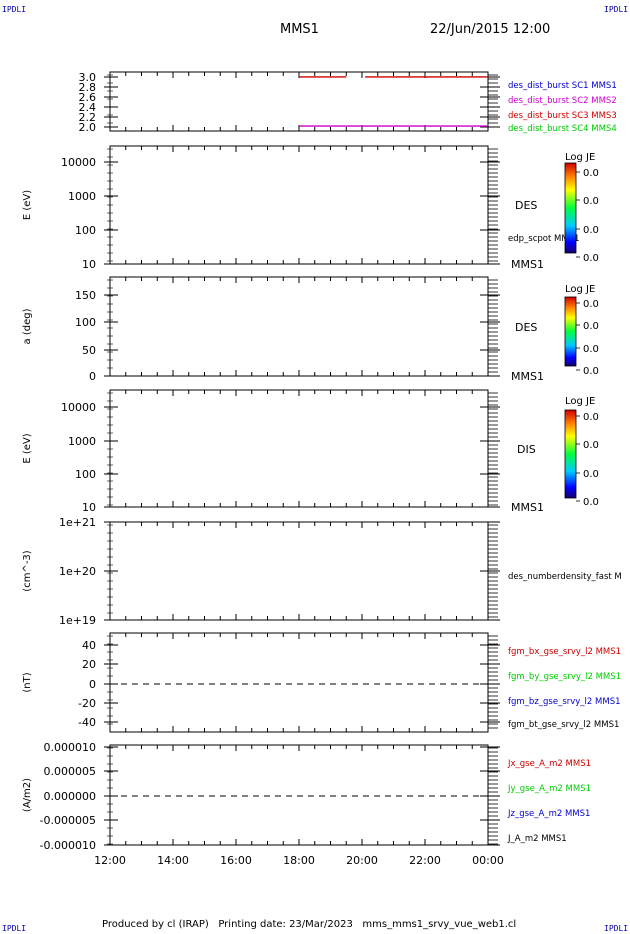  Describe the element at coordinates (564, 702) in the screenshot. I see `legend-entry: fgm_bz_gse_srvy_l2 MMS1` at that location.